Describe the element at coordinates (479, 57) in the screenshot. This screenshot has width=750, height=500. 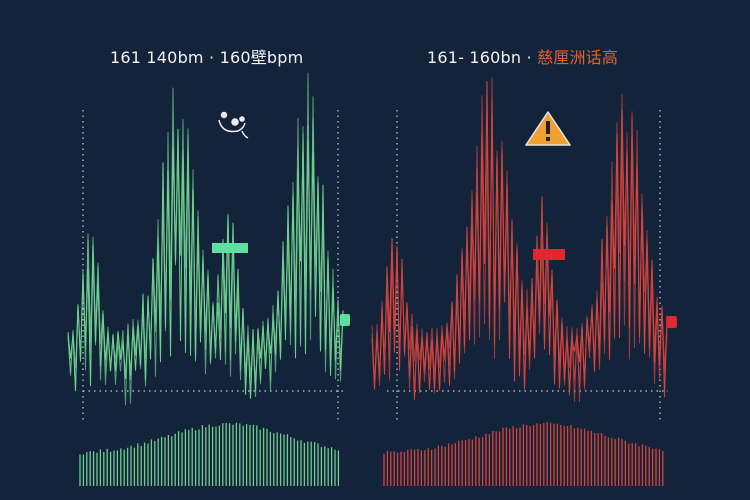
I see `right-title-text: 161- 160bn ·` at that location.